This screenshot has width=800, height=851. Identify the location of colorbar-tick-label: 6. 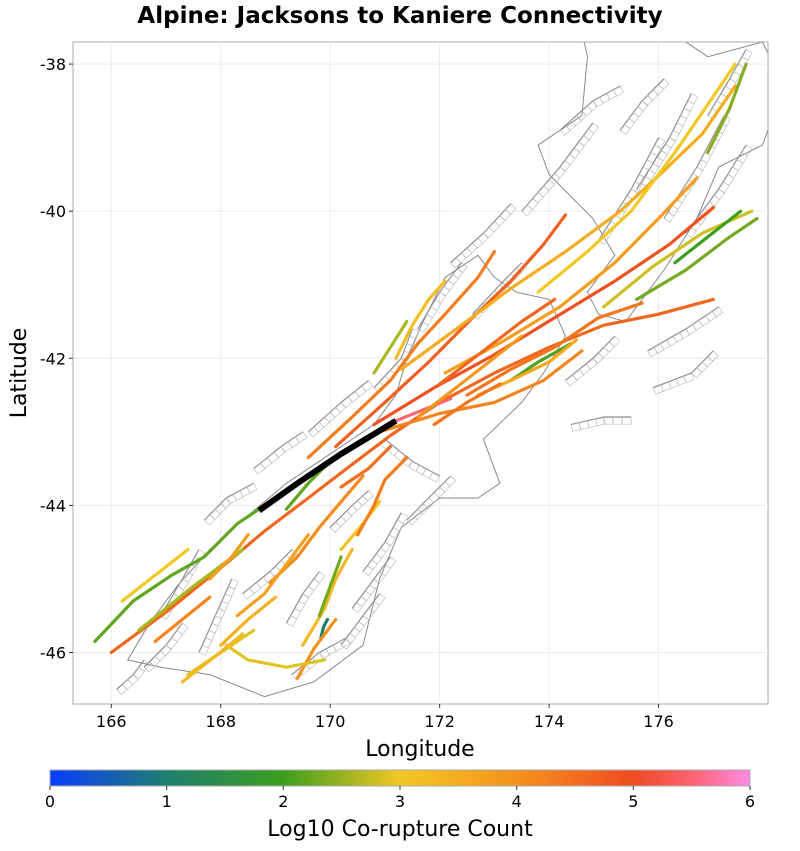
(750, 801).